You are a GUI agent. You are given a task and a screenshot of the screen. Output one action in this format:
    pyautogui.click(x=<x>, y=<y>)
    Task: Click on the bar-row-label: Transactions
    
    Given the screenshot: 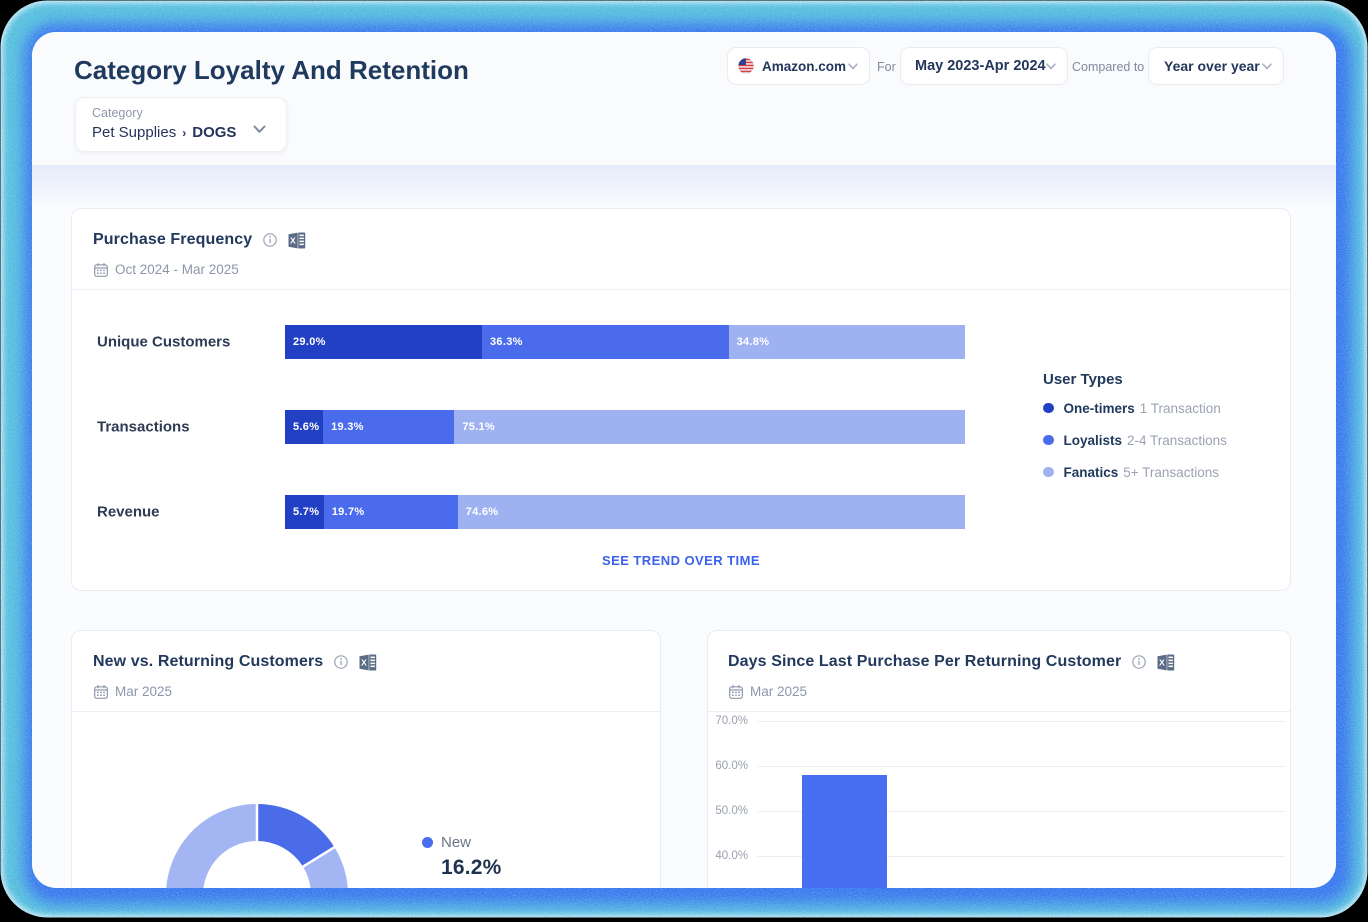 What is the action you would take?
    pyautogui.click(x=143, y=426)
    